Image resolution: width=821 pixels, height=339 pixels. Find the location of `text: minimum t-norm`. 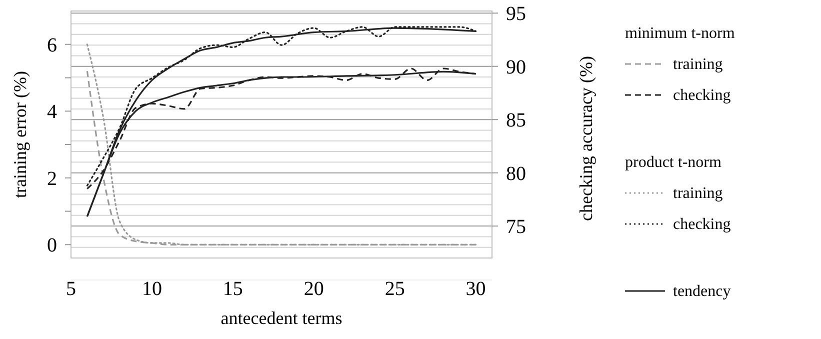

text: minimum t-norm is located at coordinates (680, 33).